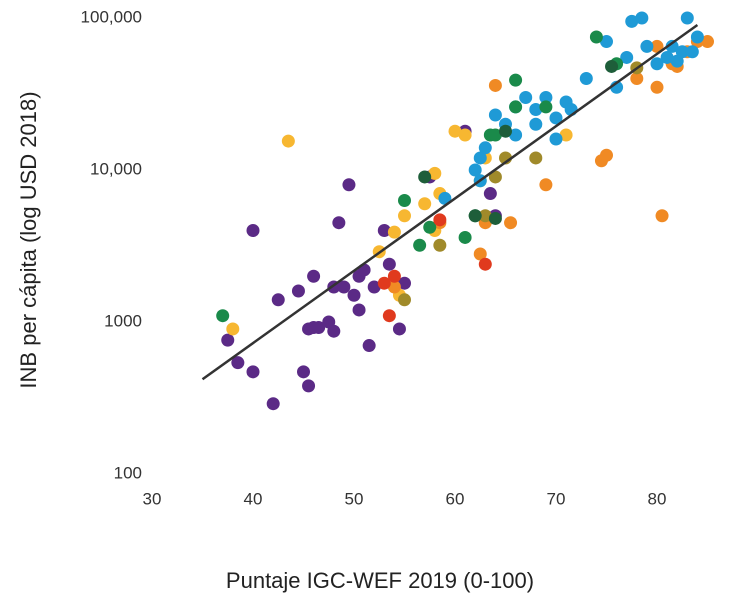 Image resolution: width=732 pixels, height=604 pixels. I want to click on y-tick-label: 10,000, so click(116, 168).